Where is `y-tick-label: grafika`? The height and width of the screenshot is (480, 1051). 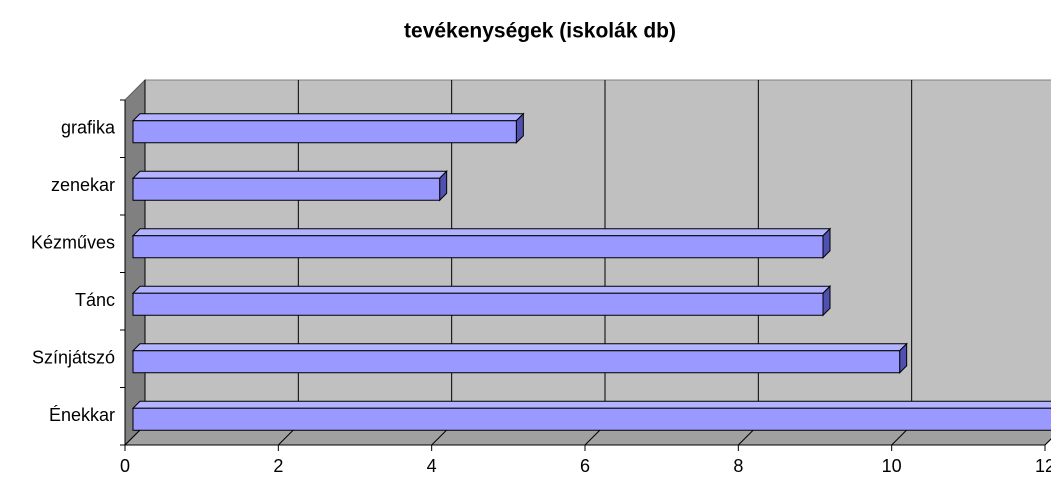
y-tick-label: grafika is located at coordinates (88, 128).